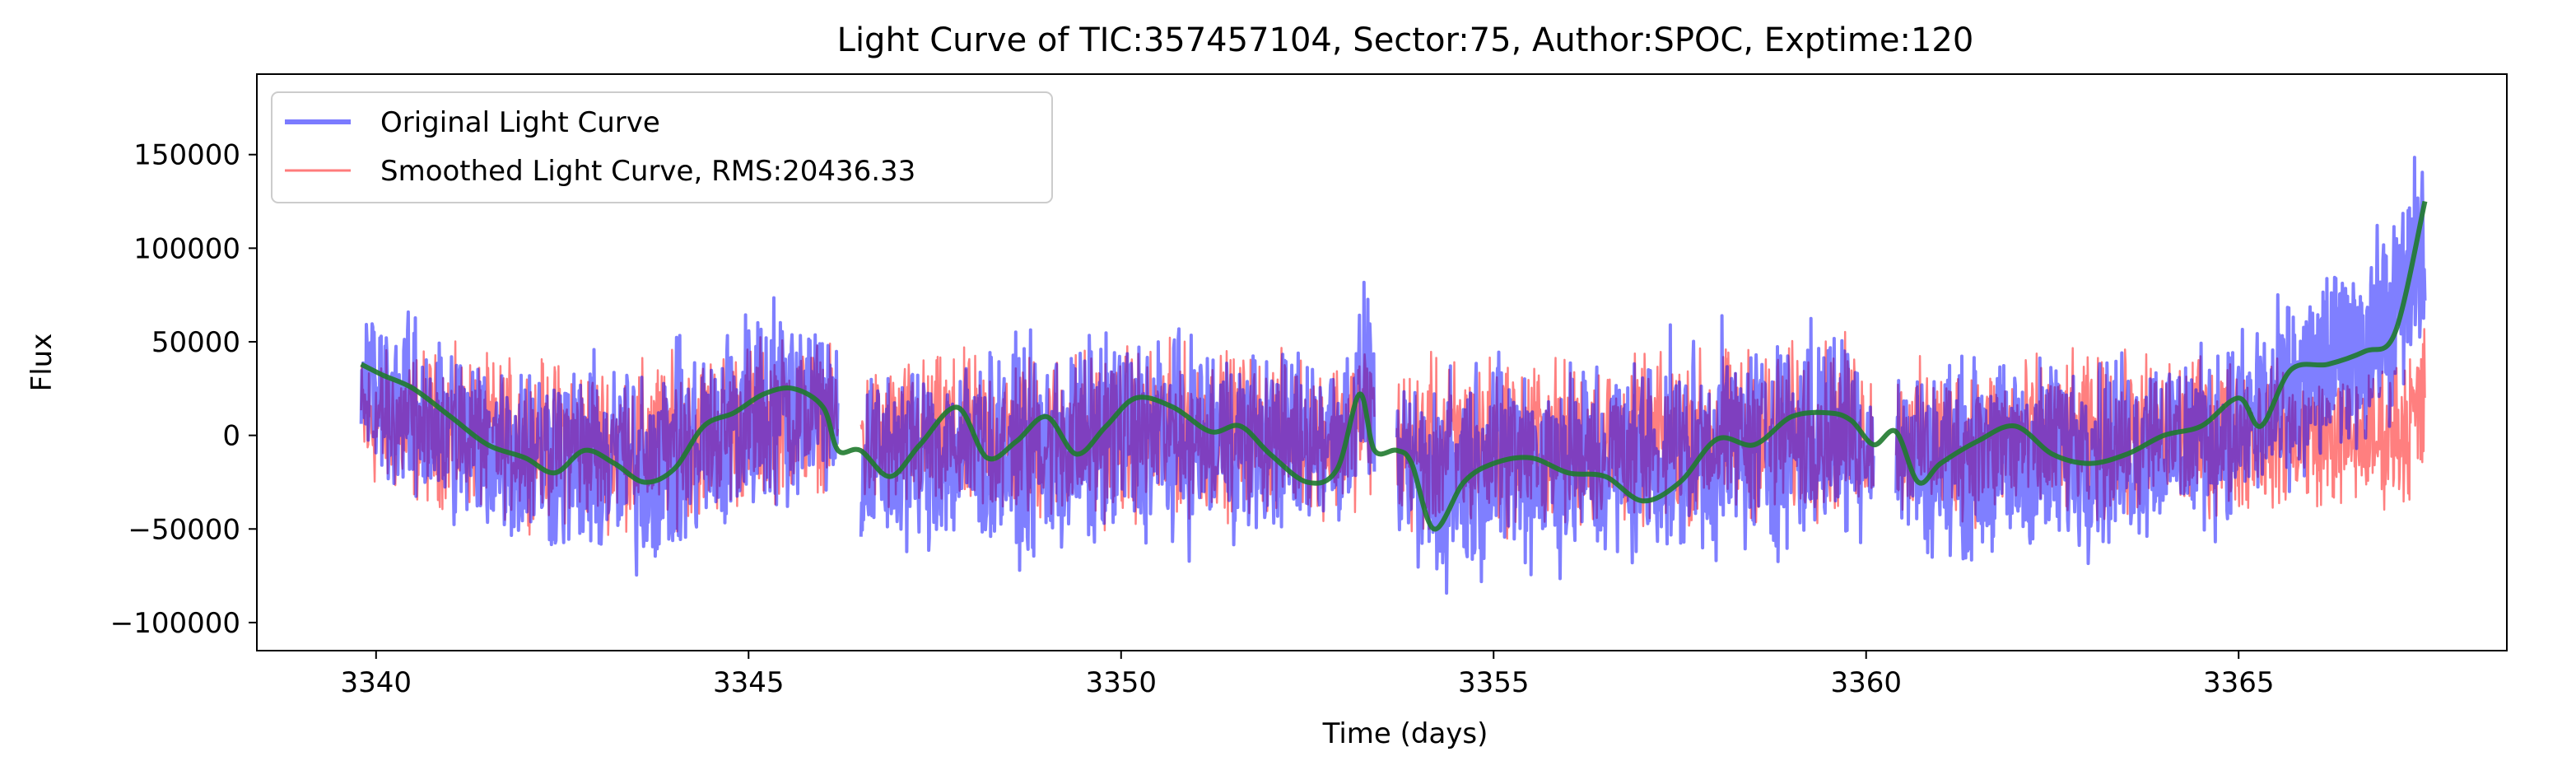 This screenshot has height=775, width=2576. Describe the element at coordinates (1308, 675) in the screenshot. I see `x-axis: 3340 3345 3350 3355 3360 3365` at that location.